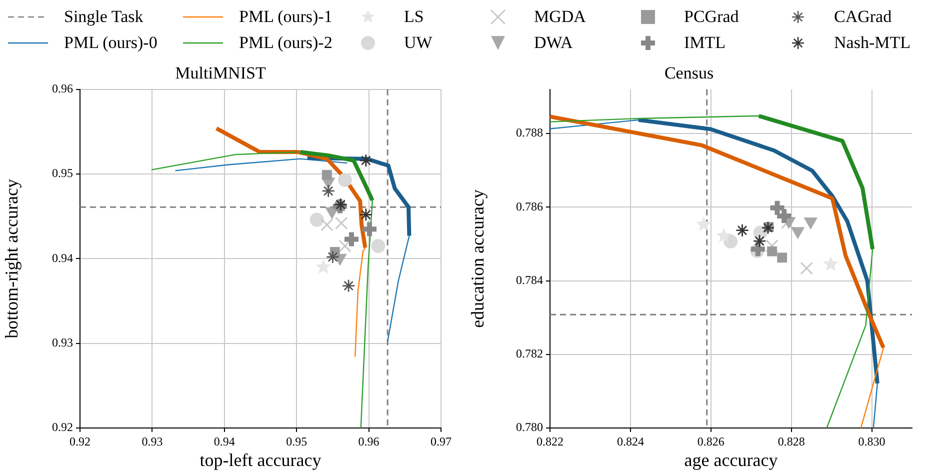 The width and height of the screenshot is (933, 474). Describe the element at coordinates (872, 43) in the screenshot. I see `legend-label: Nash-MTL` at that location.